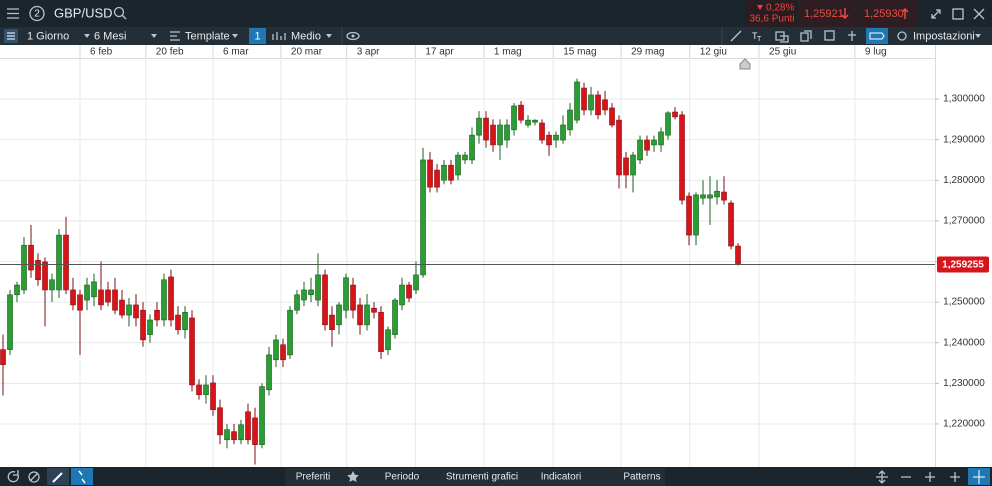 The width and height of the screenshot is (992, 486). What do you see at coordinates (964, 342) in the screenshot?
I see `y-tick-label: 1,240000` at bounding box center [964, 342].